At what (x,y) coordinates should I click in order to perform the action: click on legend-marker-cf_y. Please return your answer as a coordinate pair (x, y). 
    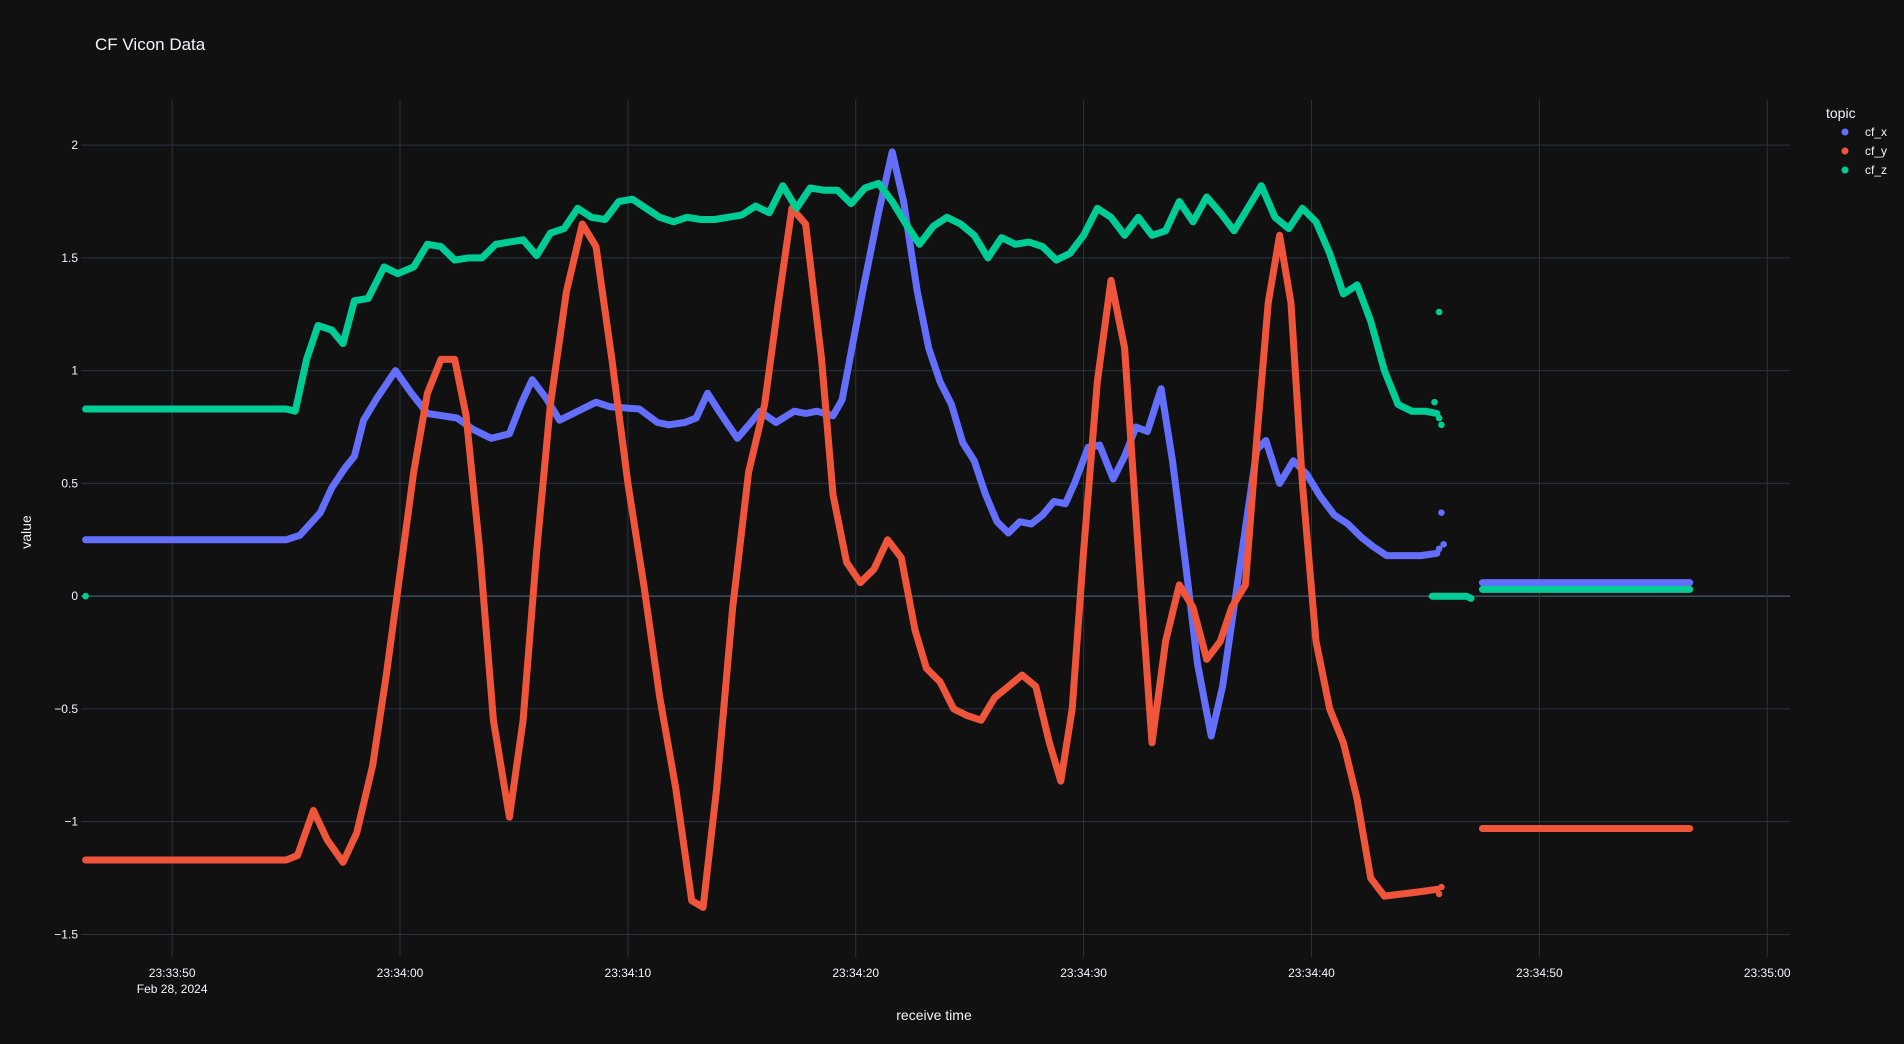
    Looking at the image, I should click on (1845, 151).